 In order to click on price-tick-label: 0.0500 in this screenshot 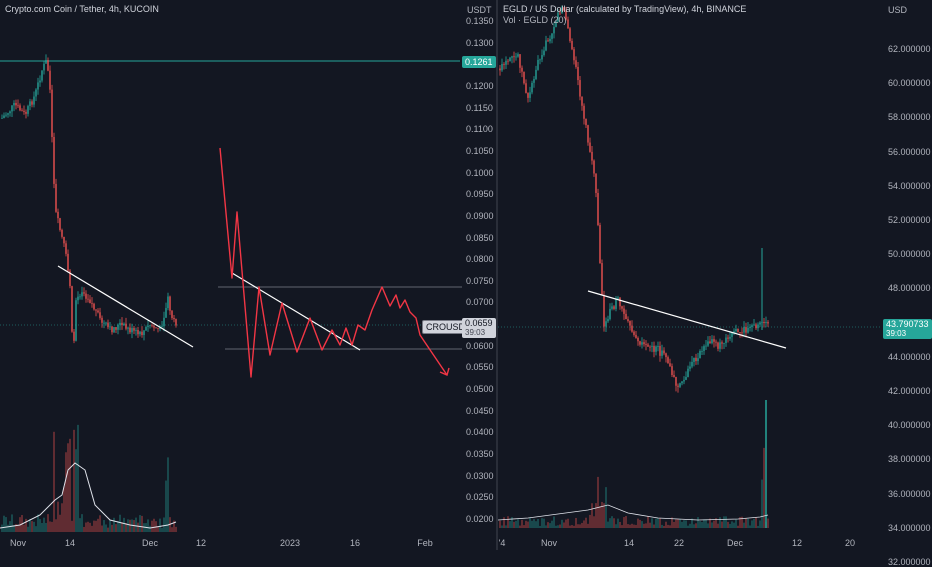, I will do `click(480, 389)`.